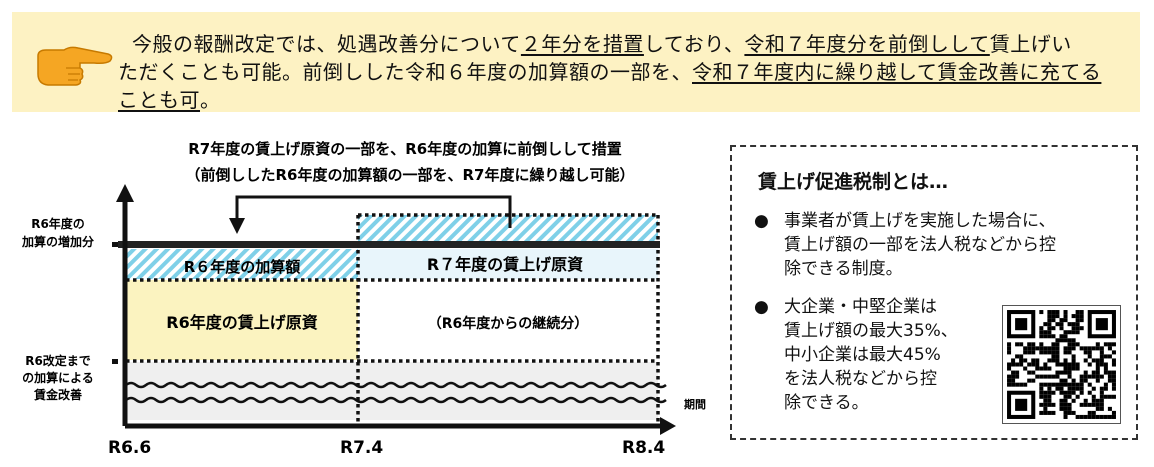  I want to click on text: を法人税などから控, so click(860, 379).